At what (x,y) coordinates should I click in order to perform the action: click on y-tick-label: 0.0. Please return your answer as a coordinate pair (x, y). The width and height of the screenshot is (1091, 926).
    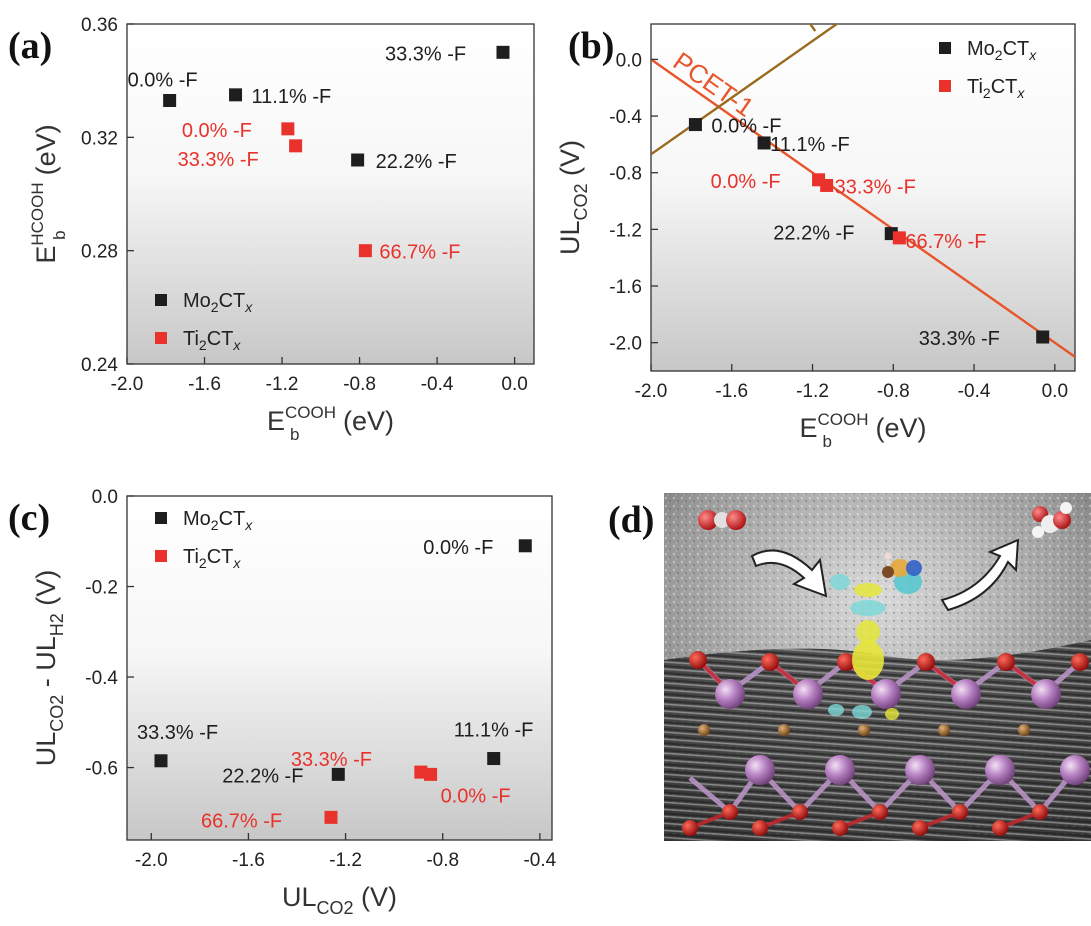
    Looking at the image, I should click on (629, 60).